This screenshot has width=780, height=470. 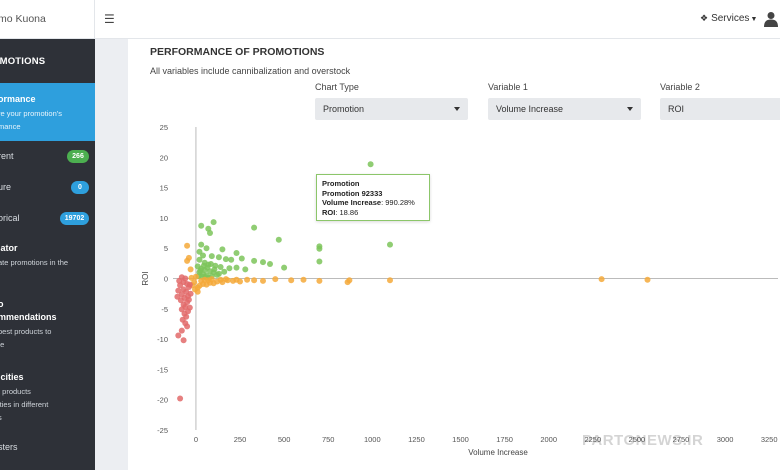 What do you see at coordinates (6, 187) in the screenshot?
I see `sidebar-item-label: ure` at bounding box center [6, 187].